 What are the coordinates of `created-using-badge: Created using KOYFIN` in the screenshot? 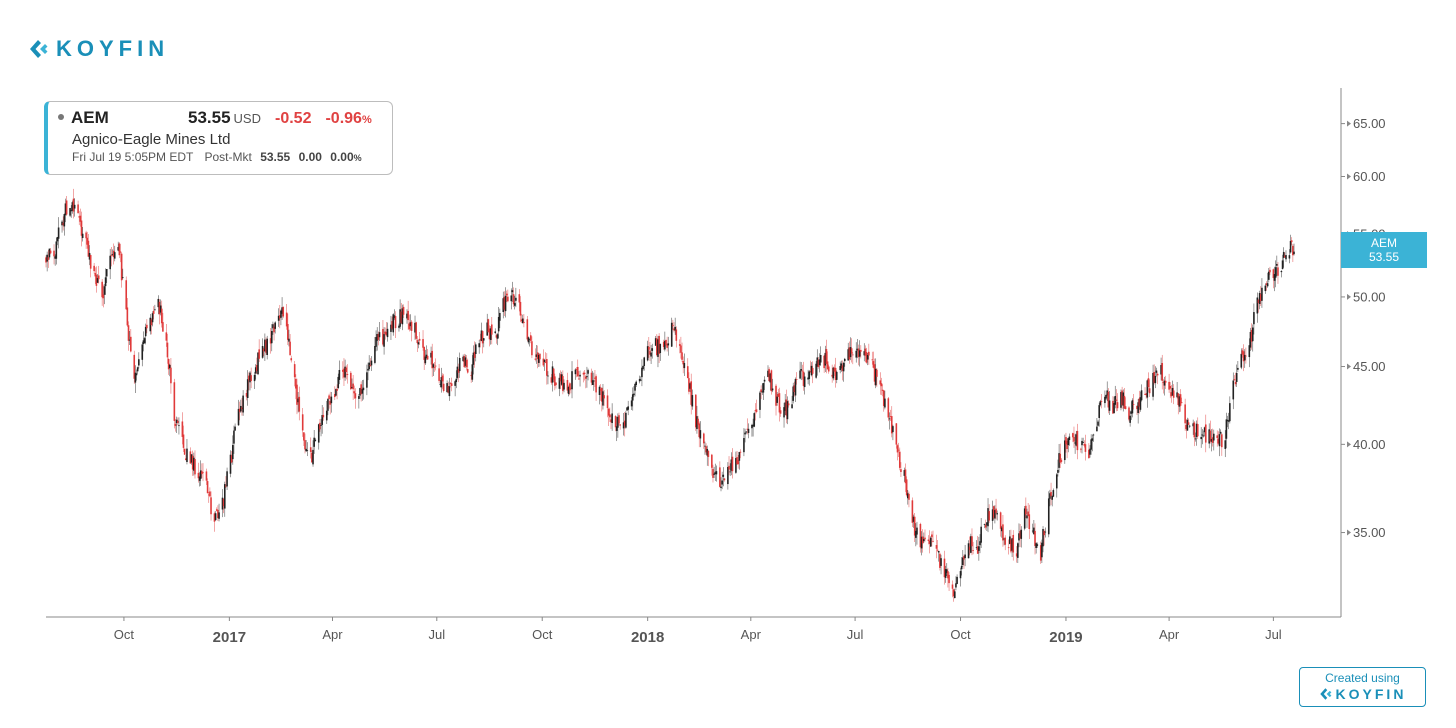 It's located at (1362, 687).